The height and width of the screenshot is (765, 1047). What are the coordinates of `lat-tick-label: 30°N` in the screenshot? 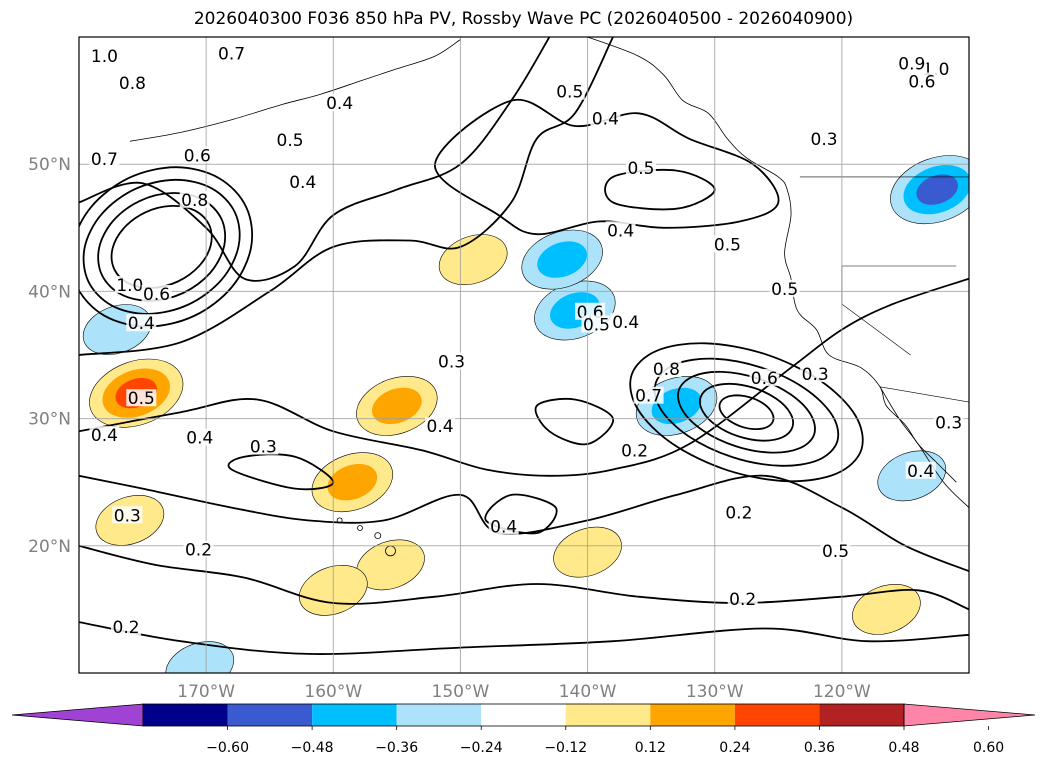 It's located at (49, 420).